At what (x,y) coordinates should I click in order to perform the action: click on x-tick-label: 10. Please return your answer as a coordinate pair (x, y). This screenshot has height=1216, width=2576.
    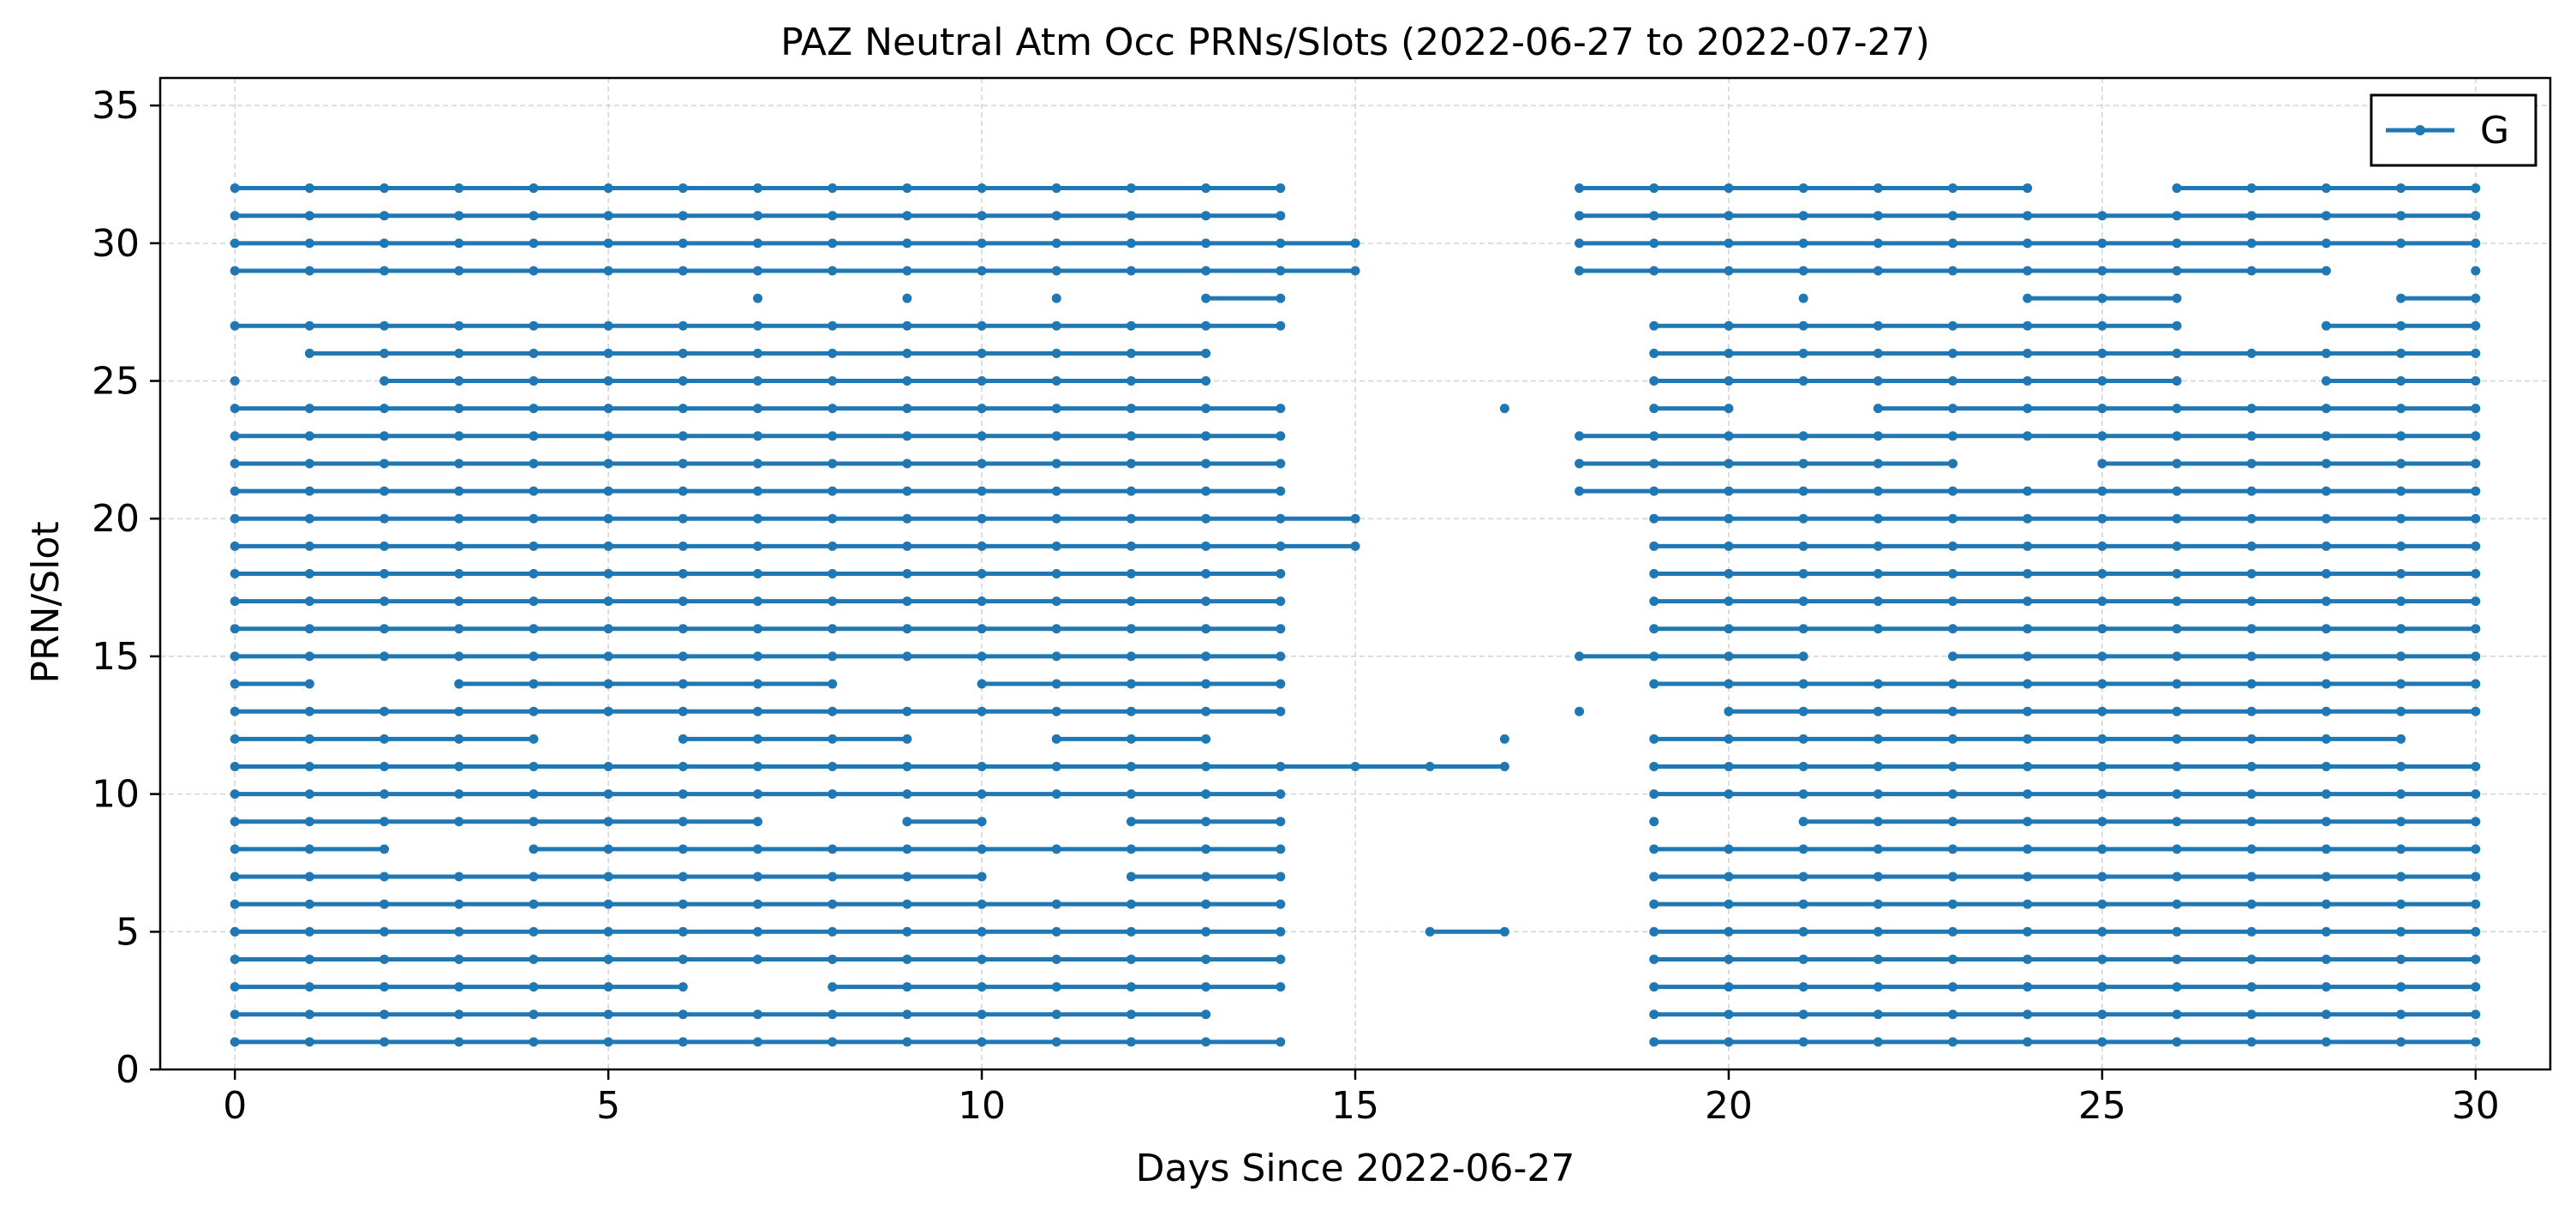
    Looking at the image, I should click on (982, 1106).